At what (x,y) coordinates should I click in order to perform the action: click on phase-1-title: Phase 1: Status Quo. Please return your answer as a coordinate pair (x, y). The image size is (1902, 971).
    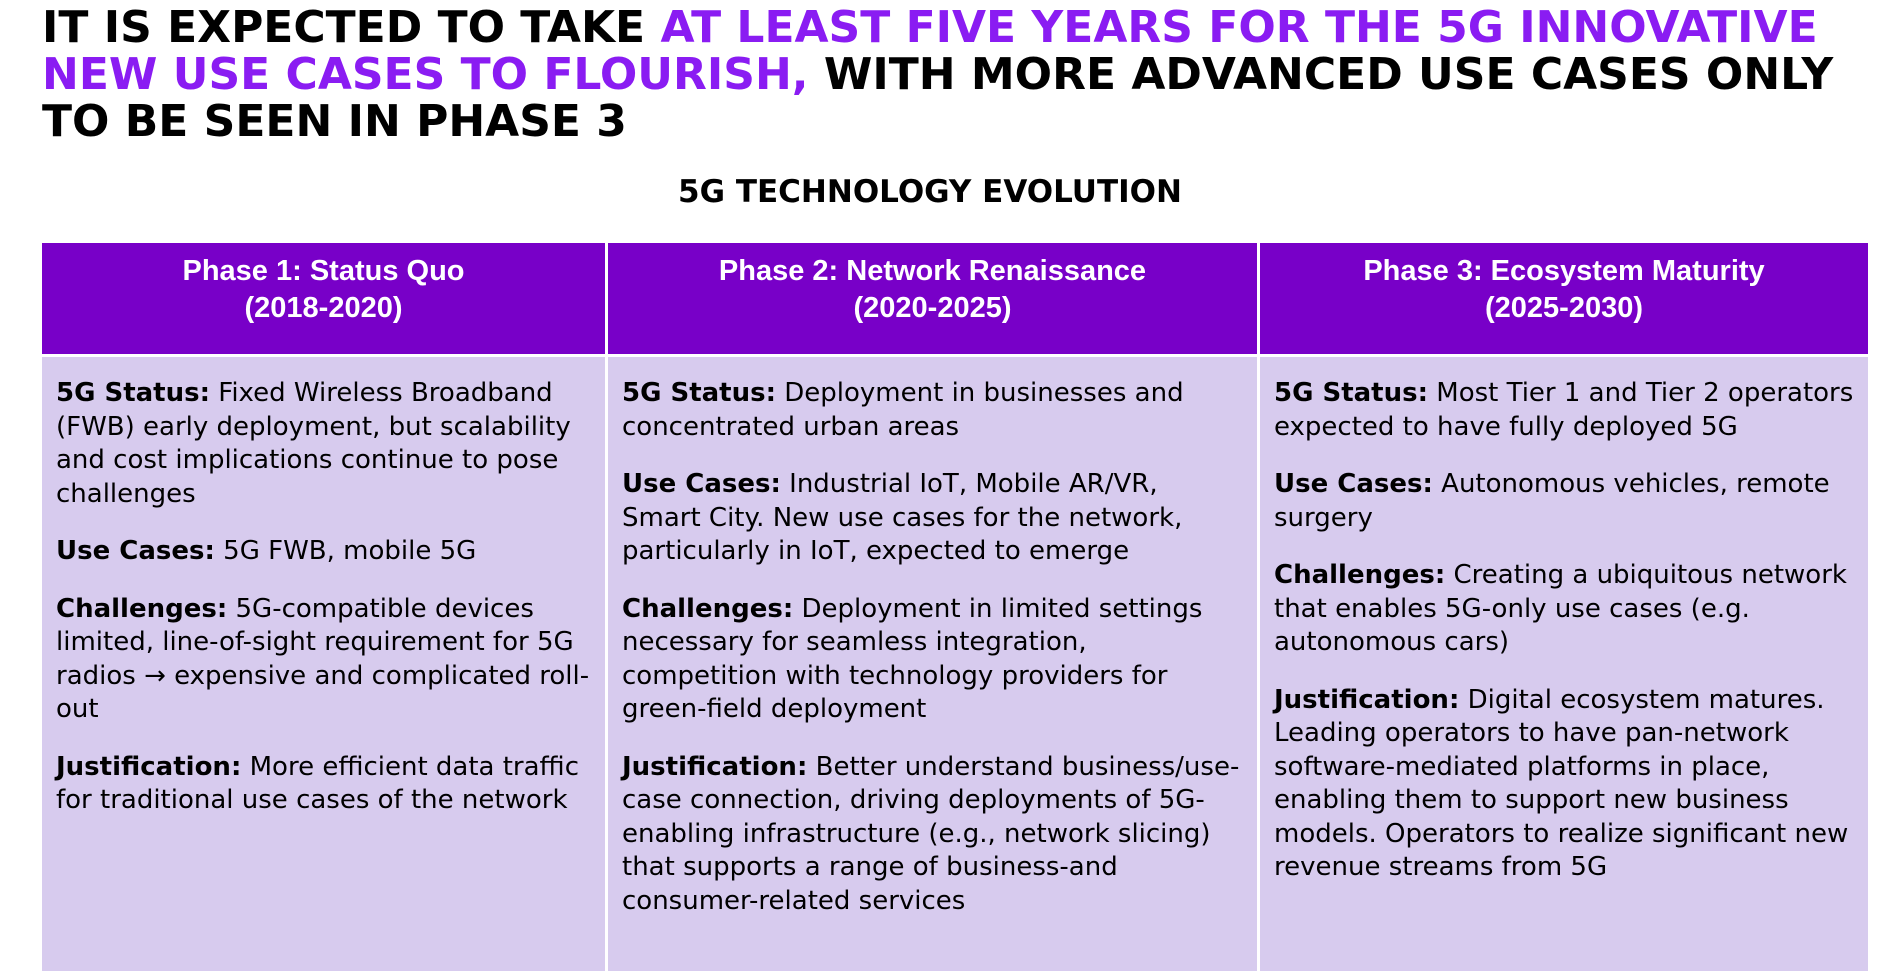
    Looking at the image, I should click on (323, 271).